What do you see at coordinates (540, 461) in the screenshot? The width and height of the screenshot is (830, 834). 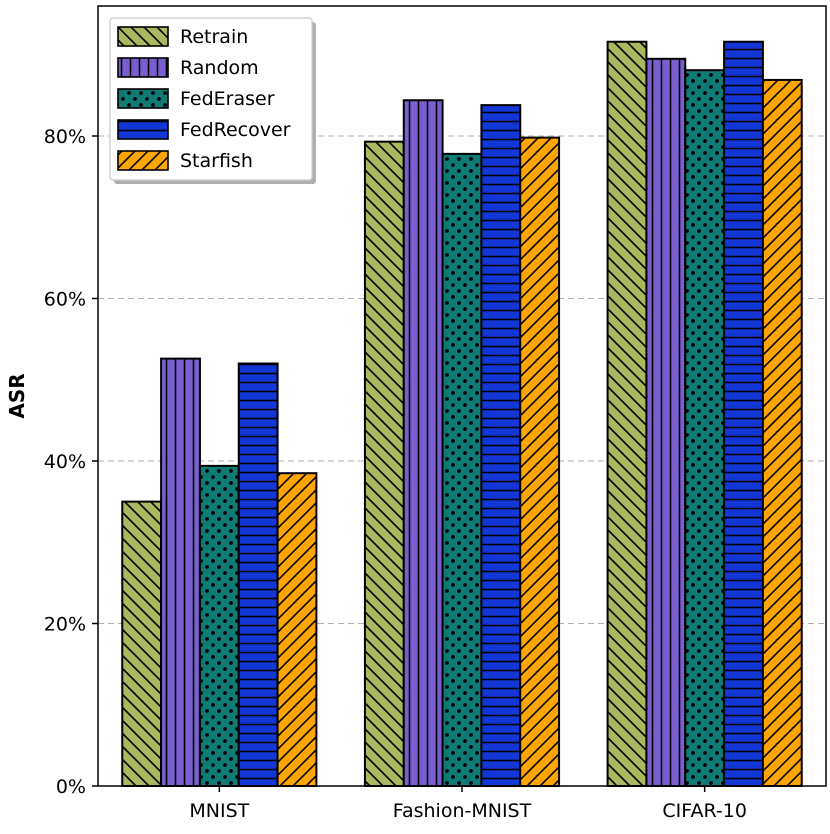 I see `bar-starfish-fashion-mnist` at bounding box center [540, 461].